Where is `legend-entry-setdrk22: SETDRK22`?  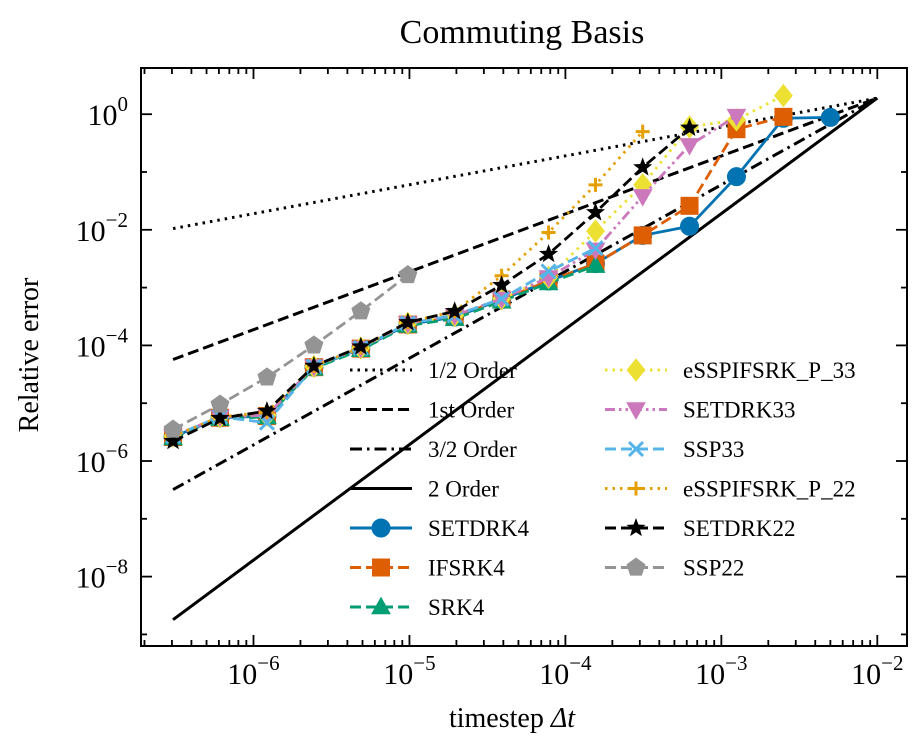 legend-entry-setdrk22: SETDRK22 is located at coordinates (700, 528).